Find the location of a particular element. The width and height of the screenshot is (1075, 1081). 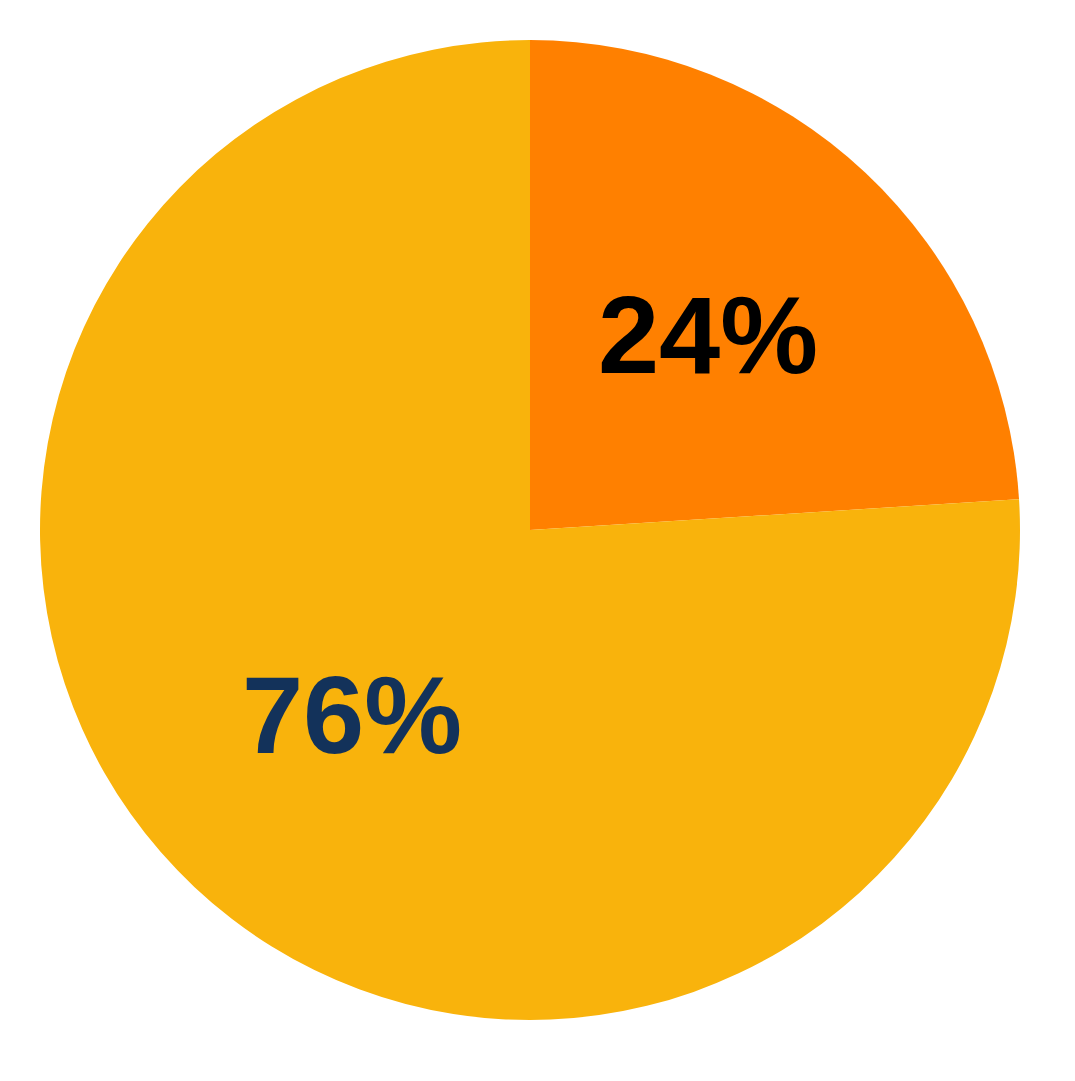

data-label: 76% is located at coordinates (352, 714).